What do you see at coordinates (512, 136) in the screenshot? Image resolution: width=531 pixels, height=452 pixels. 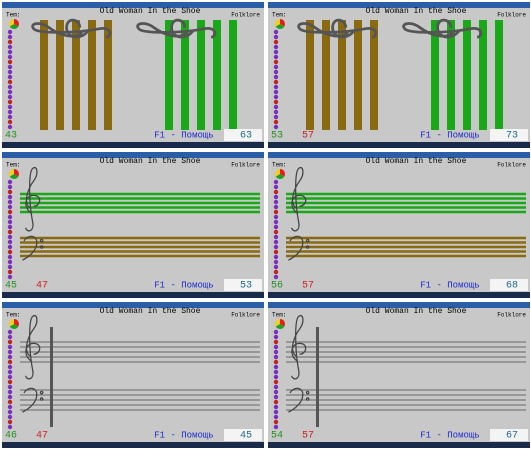 I see `score: 73` at bounding box center [512, 136].